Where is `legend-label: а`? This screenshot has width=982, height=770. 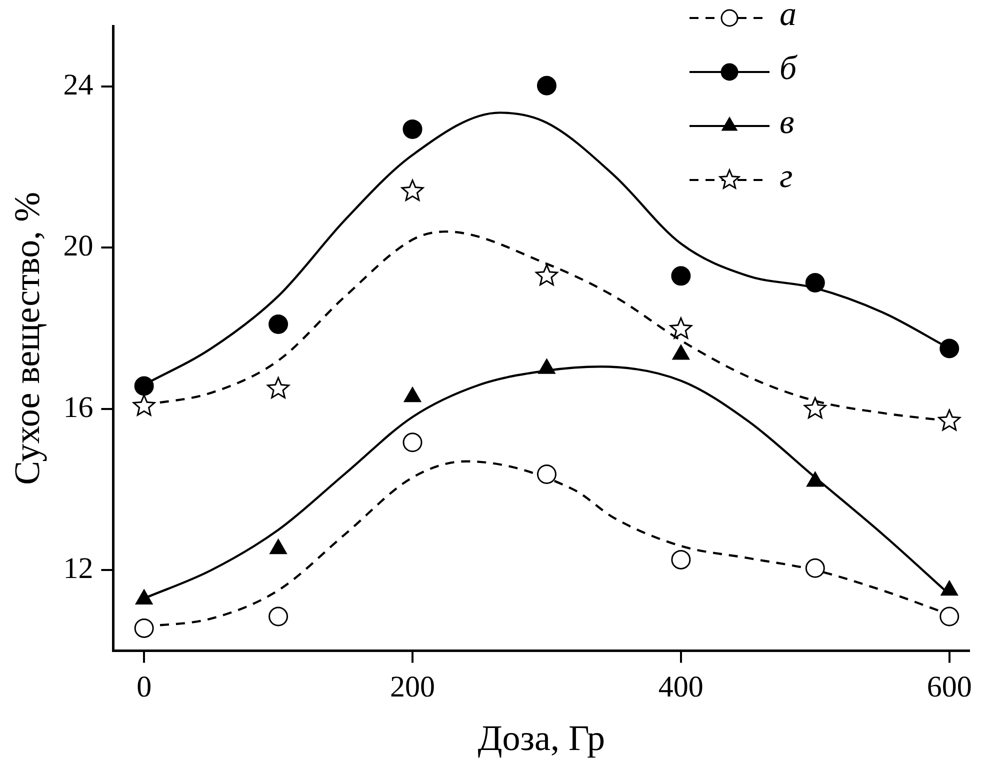 legend-label: а is located at coordinates (788, 16).